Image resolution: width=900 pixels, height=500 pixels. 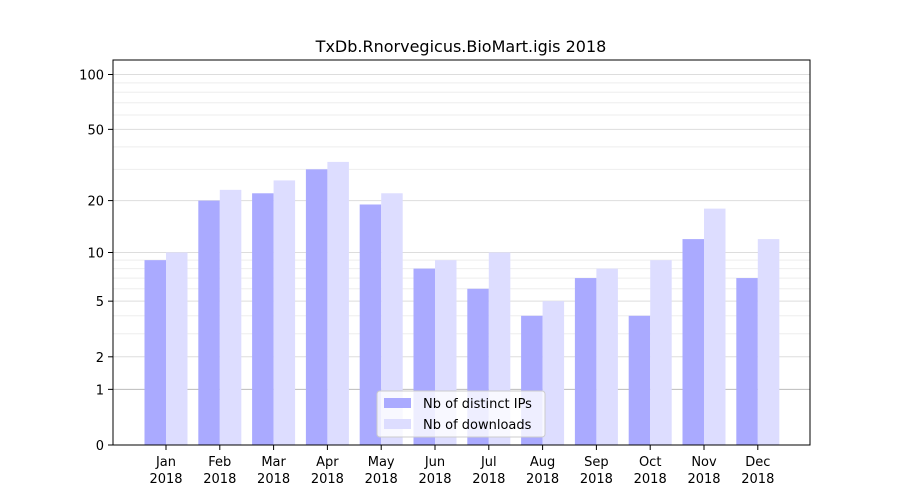 I want to click on x-tick-label-month: Oct, so click(x=650, y=462).